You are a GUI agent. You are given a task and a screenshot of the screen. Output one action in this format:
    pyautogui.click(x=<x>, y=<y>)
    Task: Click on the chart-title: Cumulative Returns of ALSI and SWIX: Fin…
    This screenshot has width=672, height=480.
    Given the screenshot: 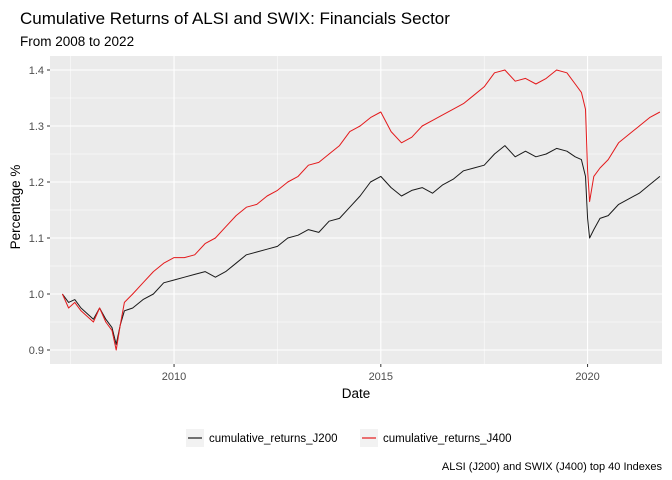 What is the action you would take?
    pyautogui.click(x=235, y=18)
    